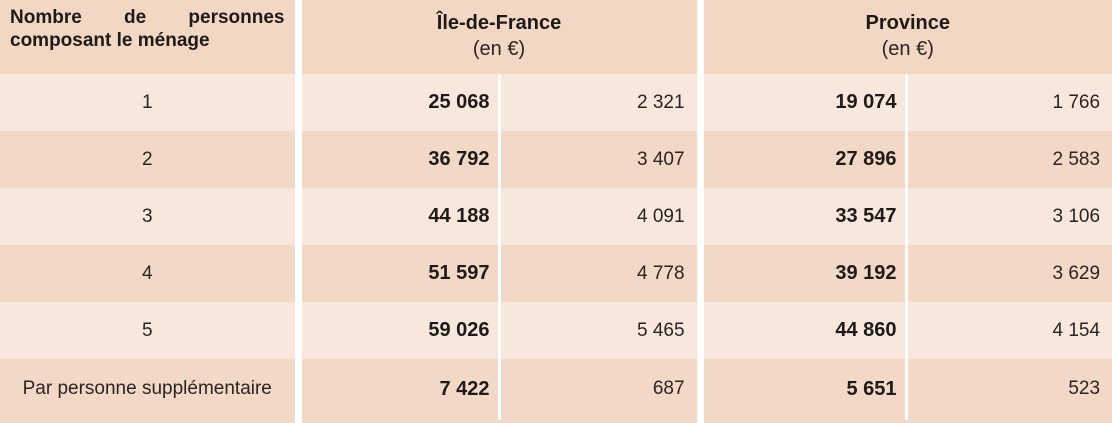 This screenshot has height=423, width=1112. What do you see at coordinates (149, 216) in the screenshot?
I see `household-size-cell: 3` at bounding box center [149, 216].